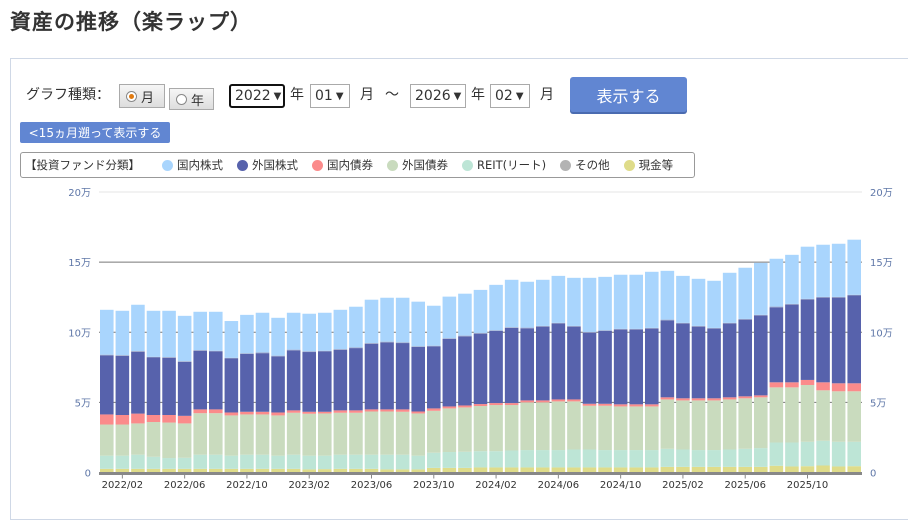  What do you see at coordinates (510, 96) in the screenshot?
I see `to-month-select: 02 ▼` at bounding box center [510, 96].